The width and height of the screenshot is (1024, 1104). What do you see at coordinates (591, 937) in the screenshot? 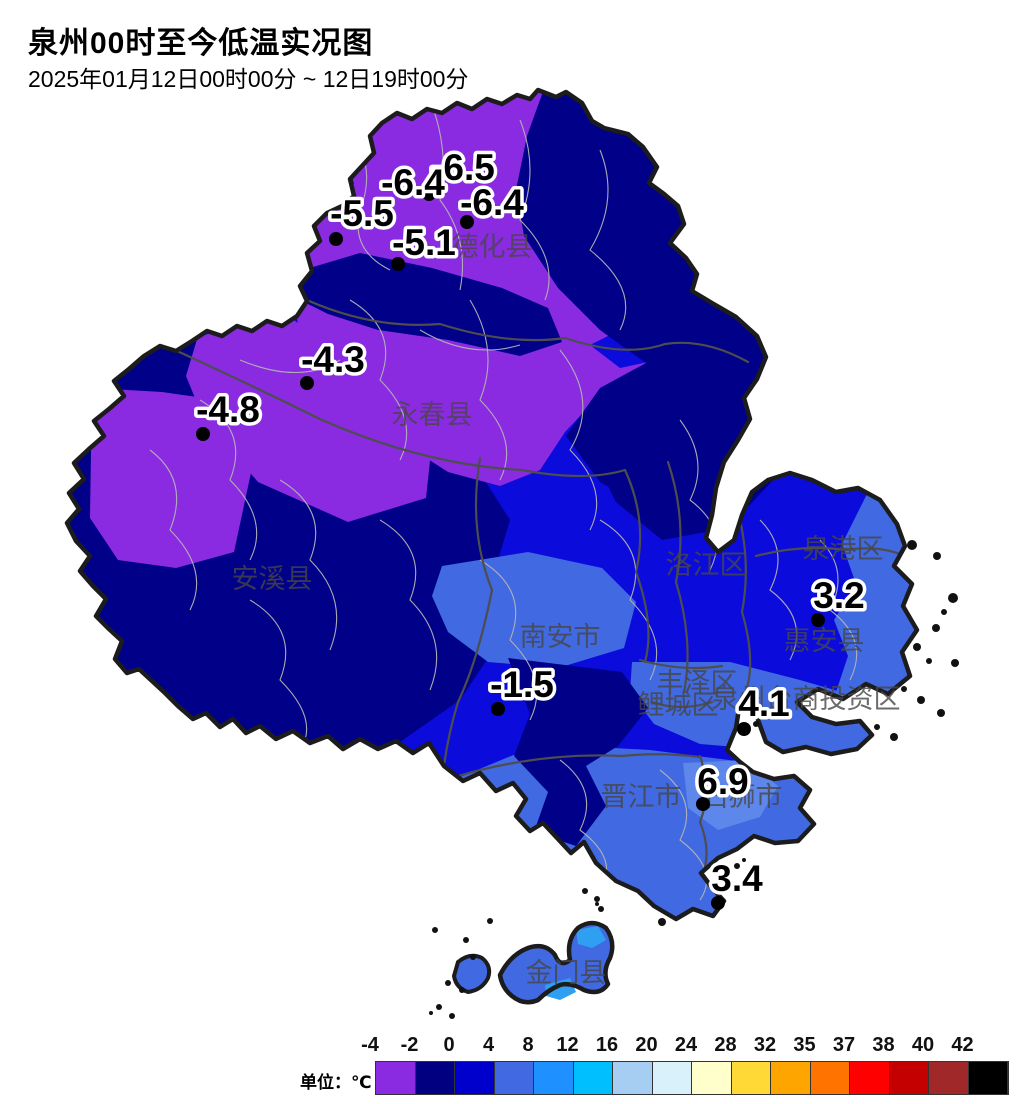
I see `kinmen-light-patch-north` at bounding box center [591, 937].